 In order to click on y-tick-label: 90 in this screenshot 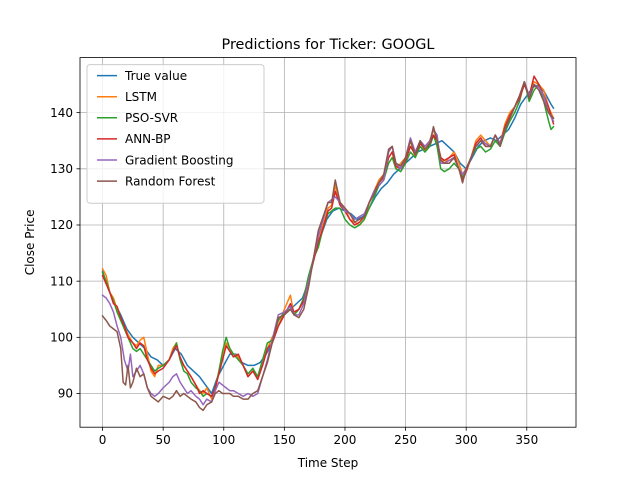, I will do `click(65, 394)`.